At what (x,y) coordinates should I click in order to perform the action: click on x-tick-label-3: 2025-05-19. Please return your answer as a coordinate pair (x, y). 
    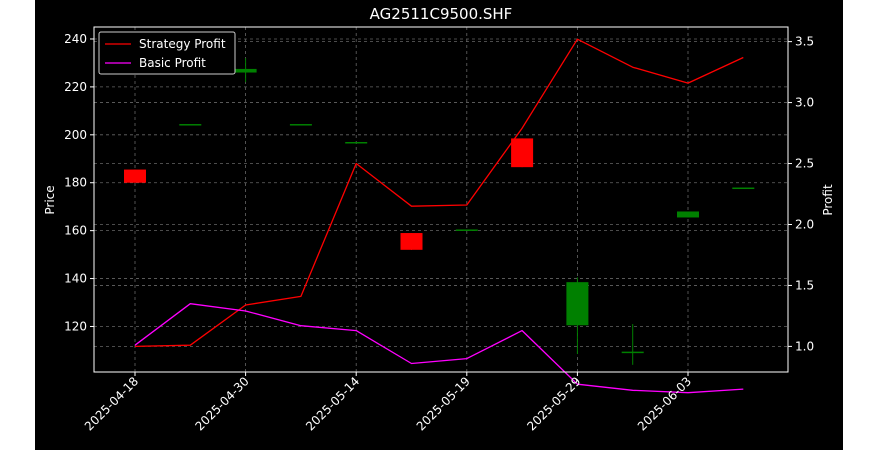
    Looking at the image, I should click on (443, 403).